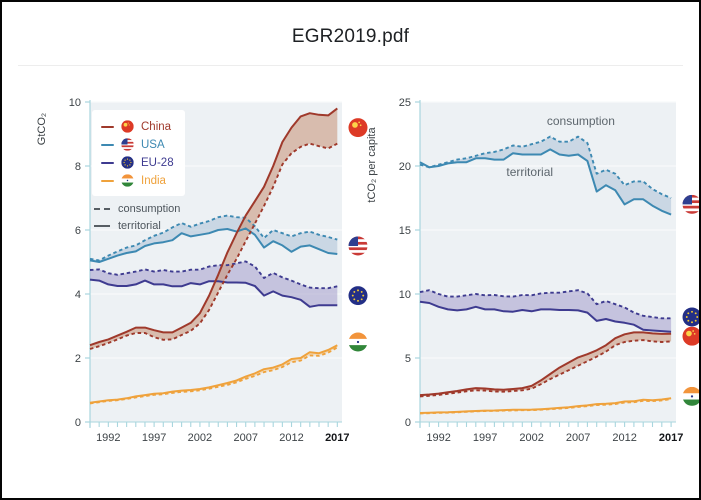 The image size is (701, 500). What do you see at coordinates (137, 180) in the screenshot?
I see `legend-item-india: India` at bounding box center [137, 180].